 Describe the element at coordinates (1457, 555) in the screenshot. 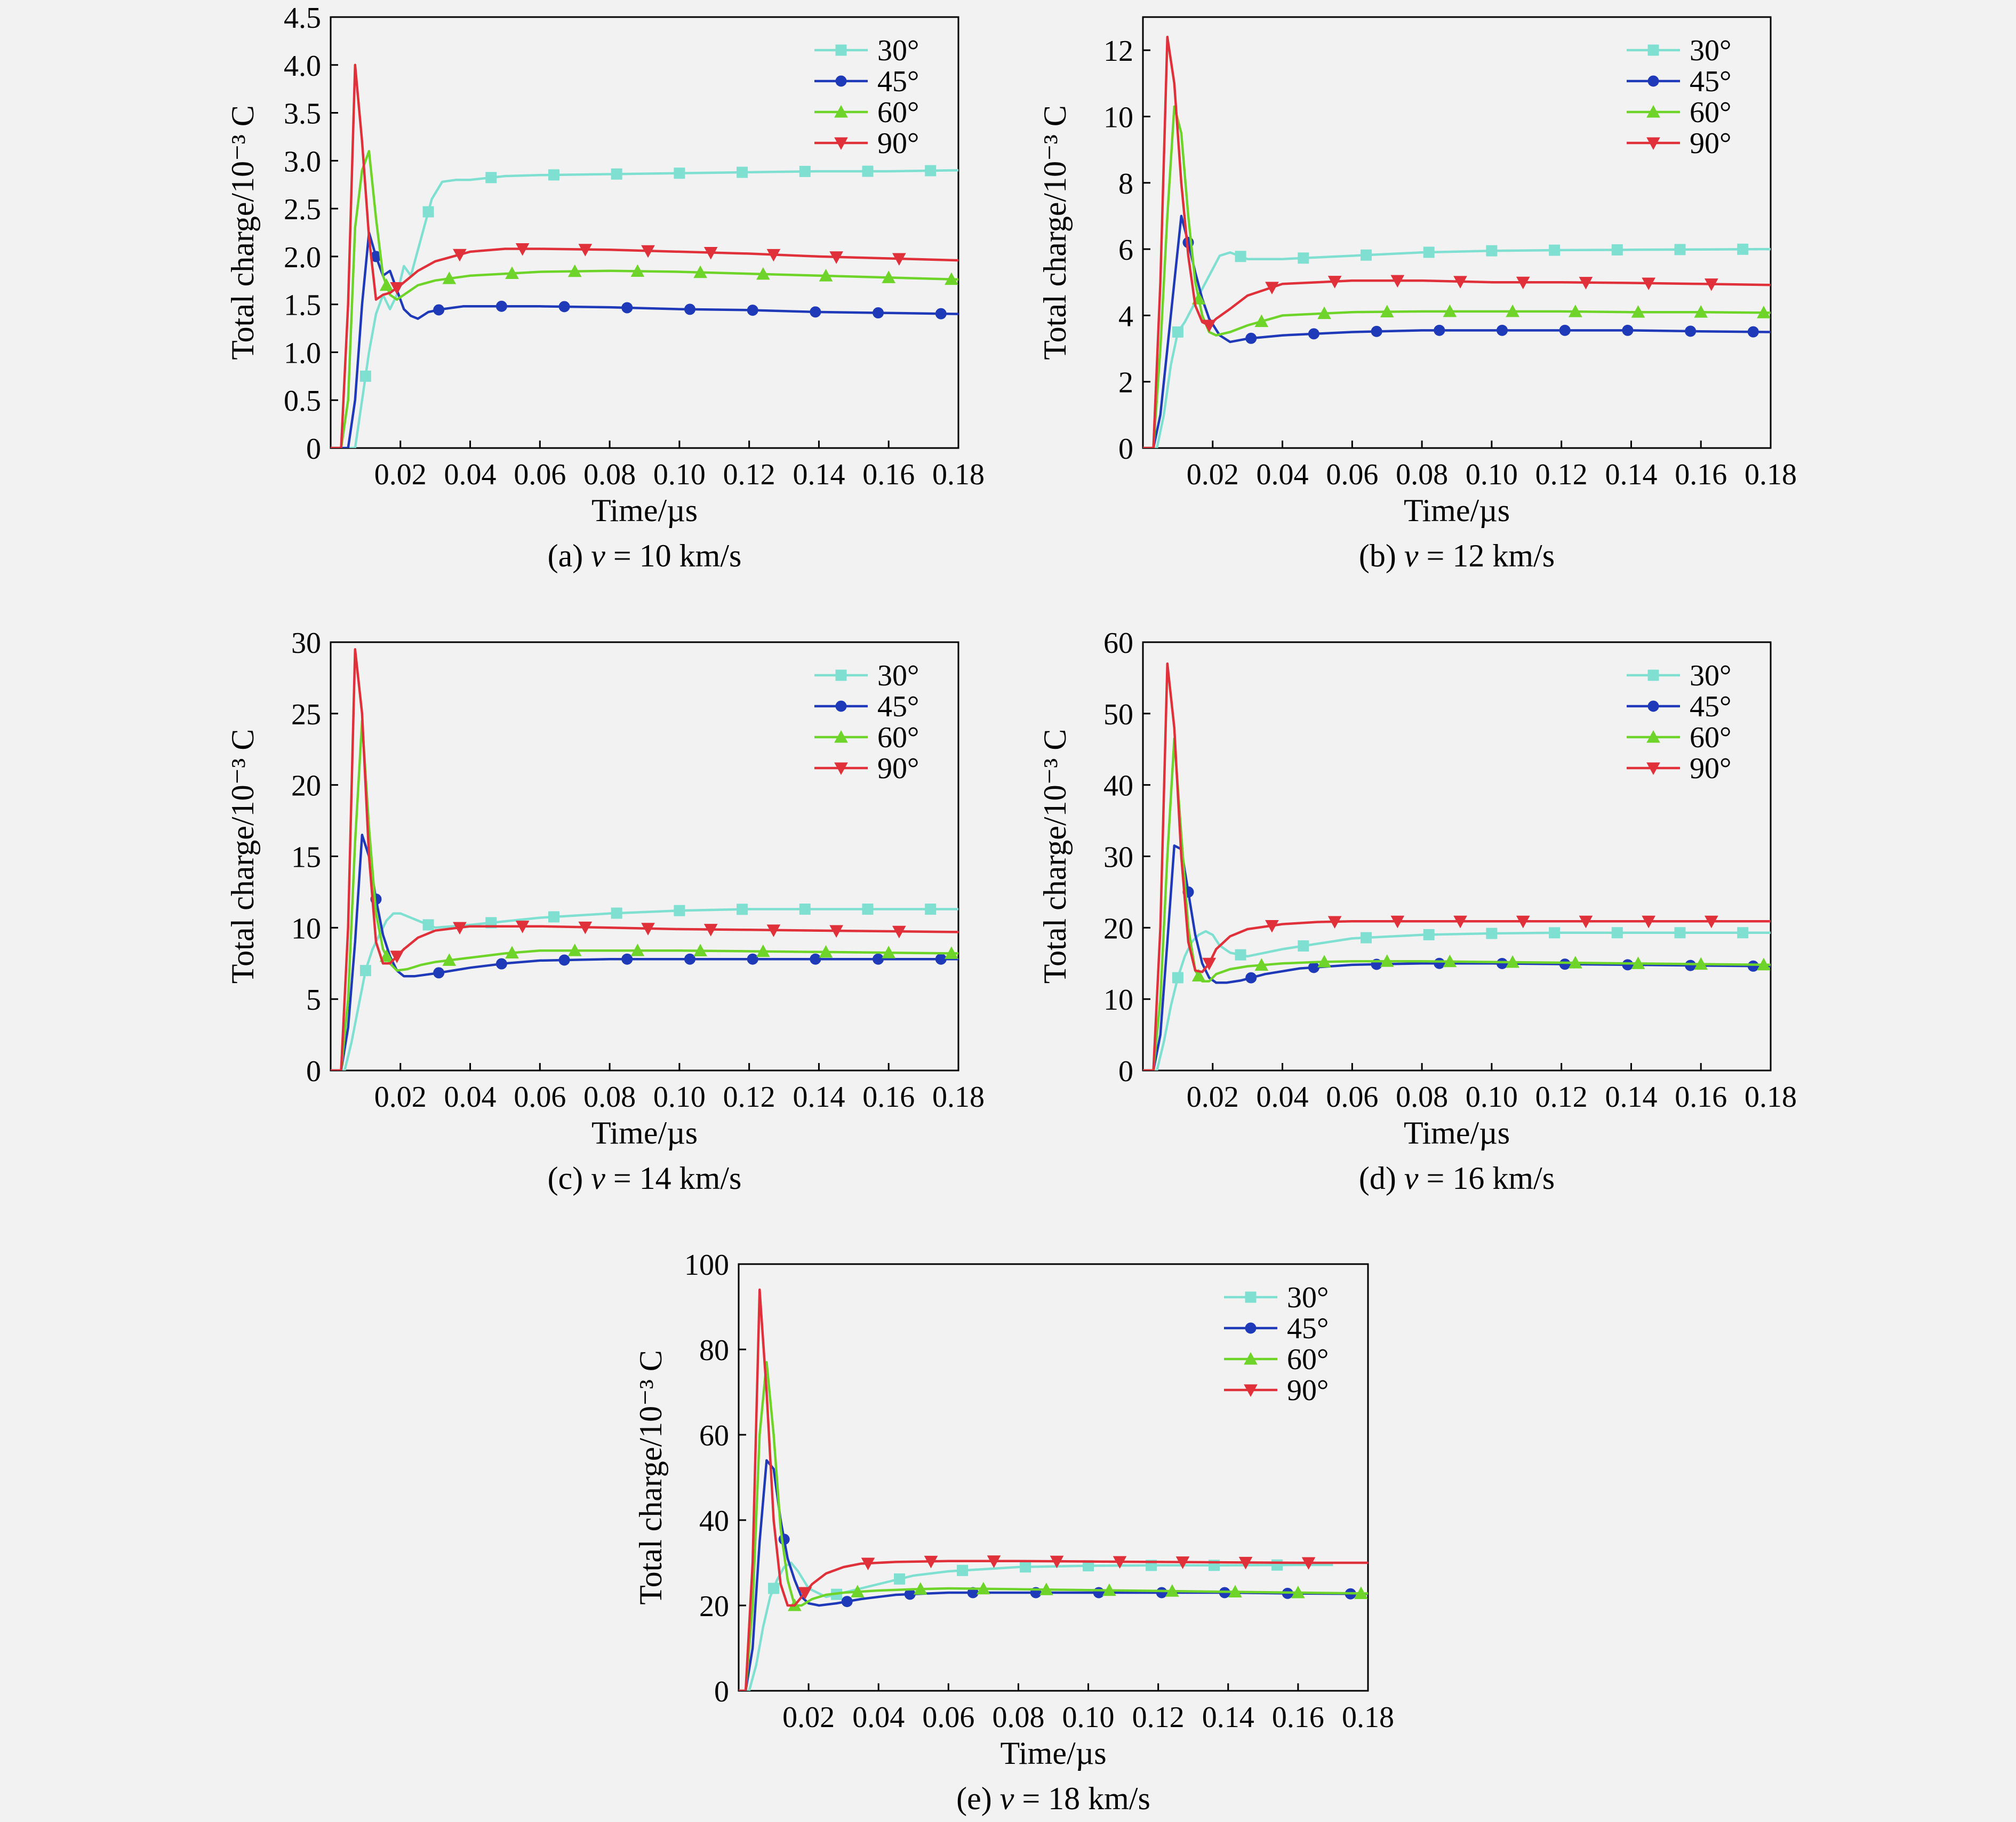

I see `panel-caption: (b) v = 12 km/s` at that location.